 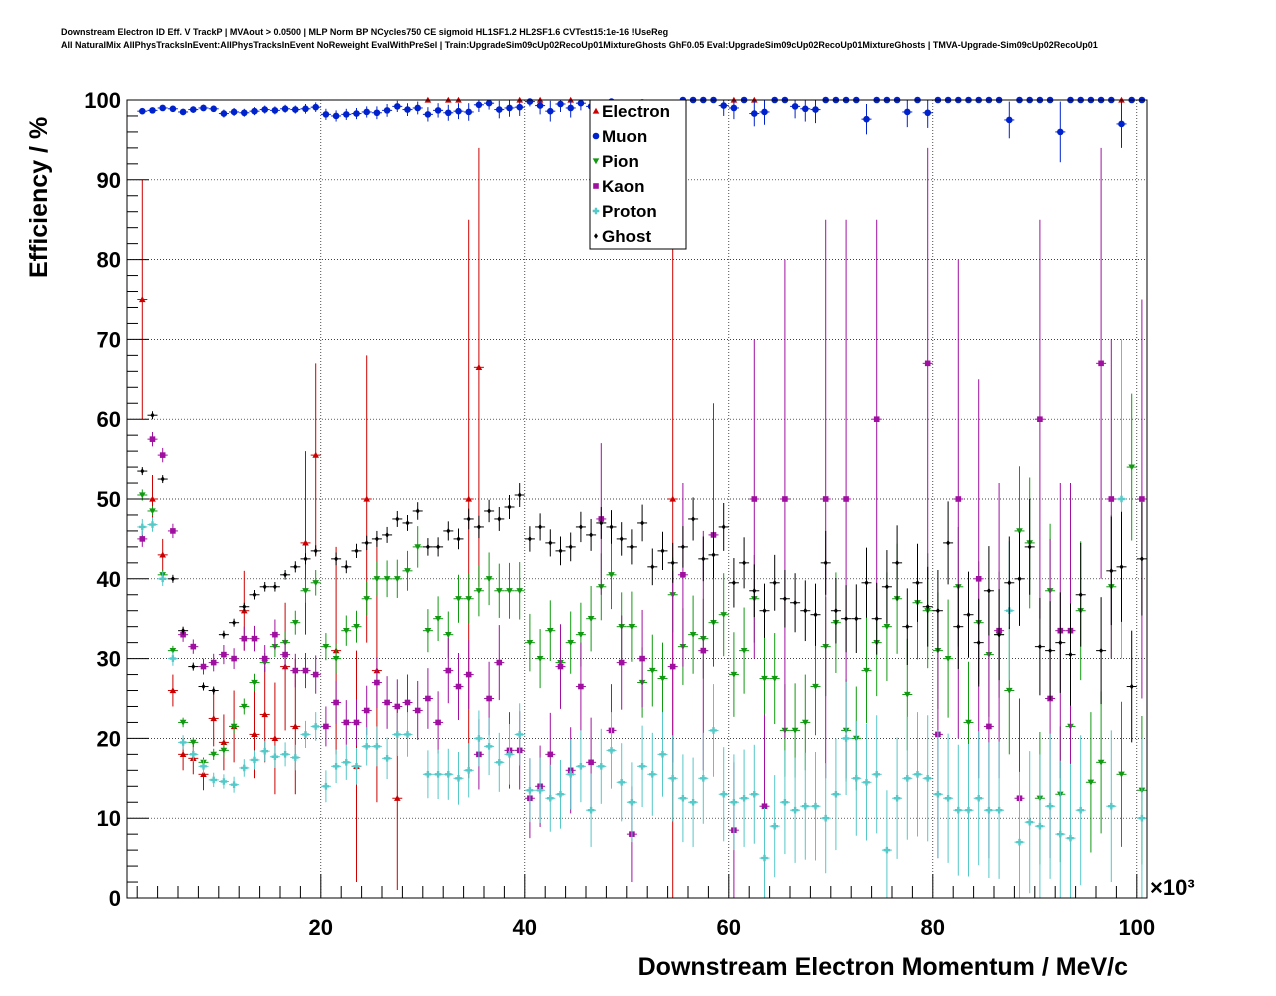 I want to click on legend-entry-ghost: Ghost, so click(x=622, y=236).